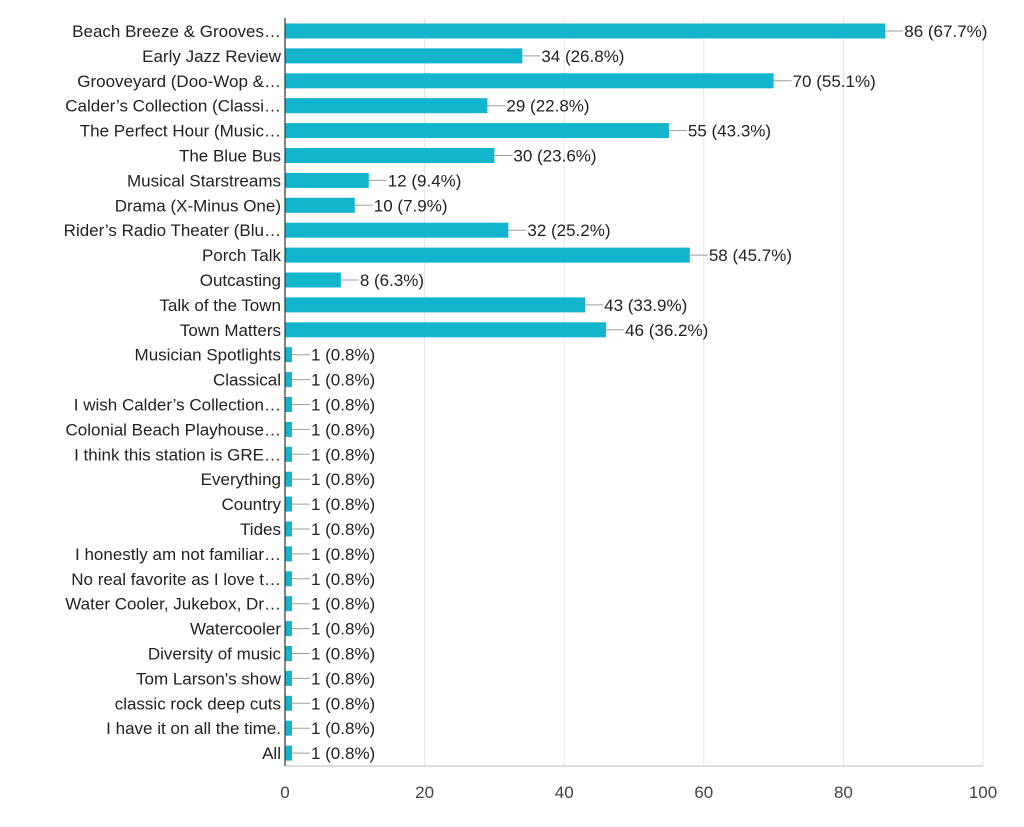 The width and height of the screenshot is (1024, 827). What do you see at coordinates (271, 753) in the screenshot?
I see `category-label: All` at bounding box center [271, 753].